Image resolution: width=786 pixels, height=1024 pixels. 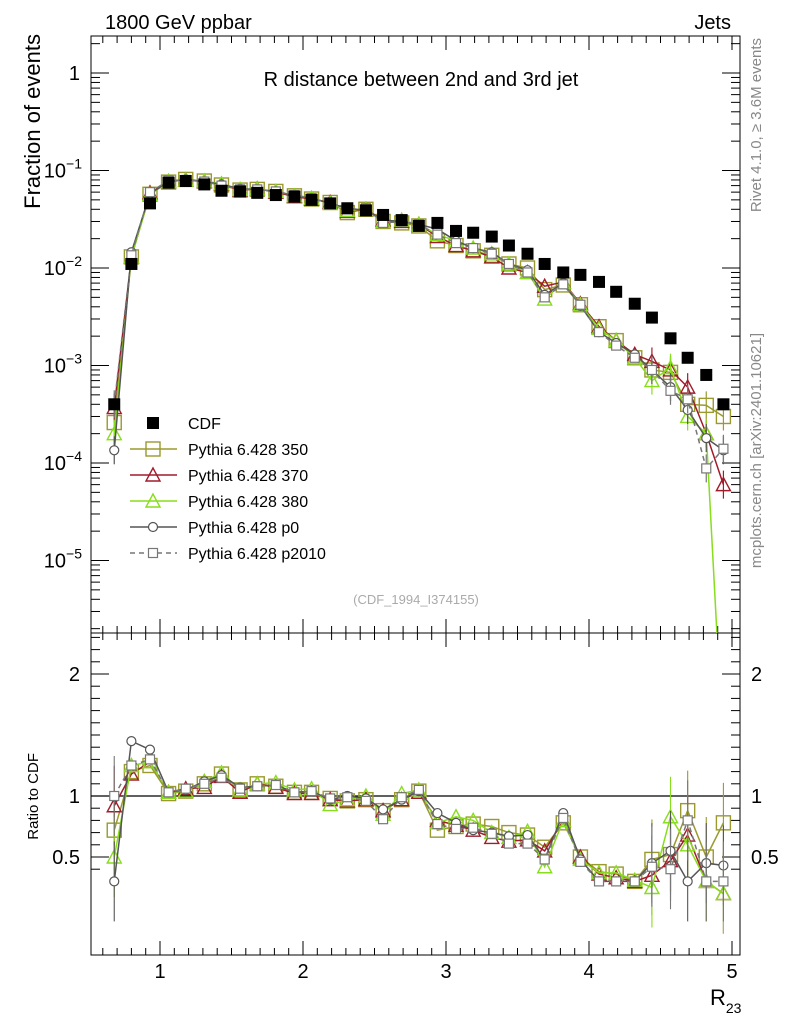 I want to click on x-tick-label: 1, so click(x=159, y=972).